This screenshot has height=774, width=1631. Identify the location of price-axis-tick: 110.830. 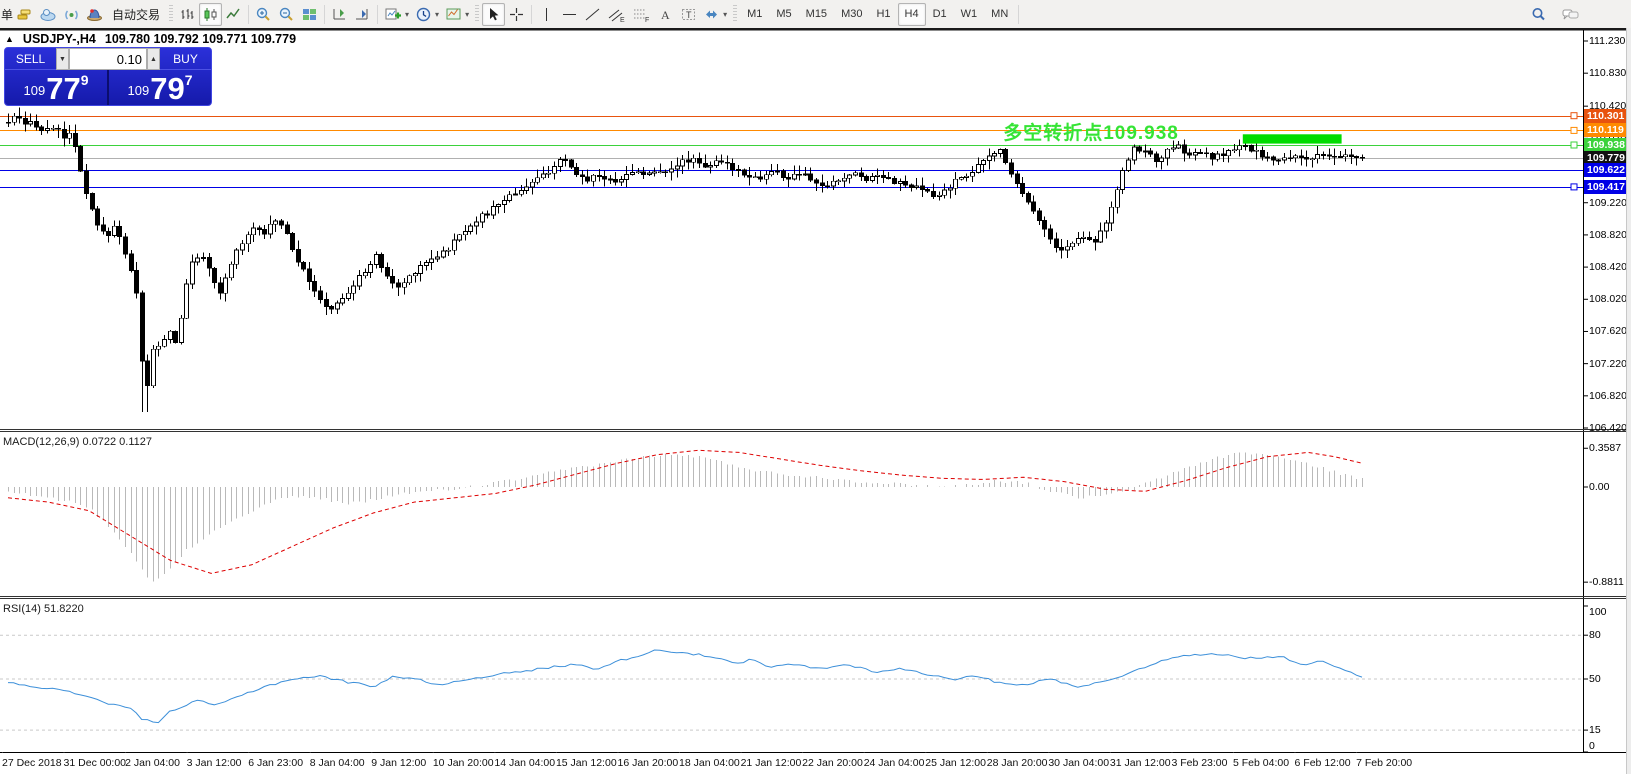
(1608, 73).